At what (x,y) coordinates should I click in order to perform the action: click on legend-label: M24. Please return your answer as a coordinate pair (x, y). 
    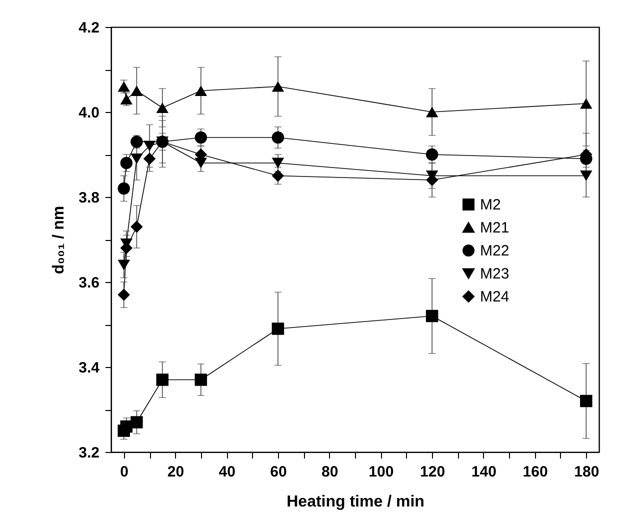
    Looking at the image, I should click on (495, 297).